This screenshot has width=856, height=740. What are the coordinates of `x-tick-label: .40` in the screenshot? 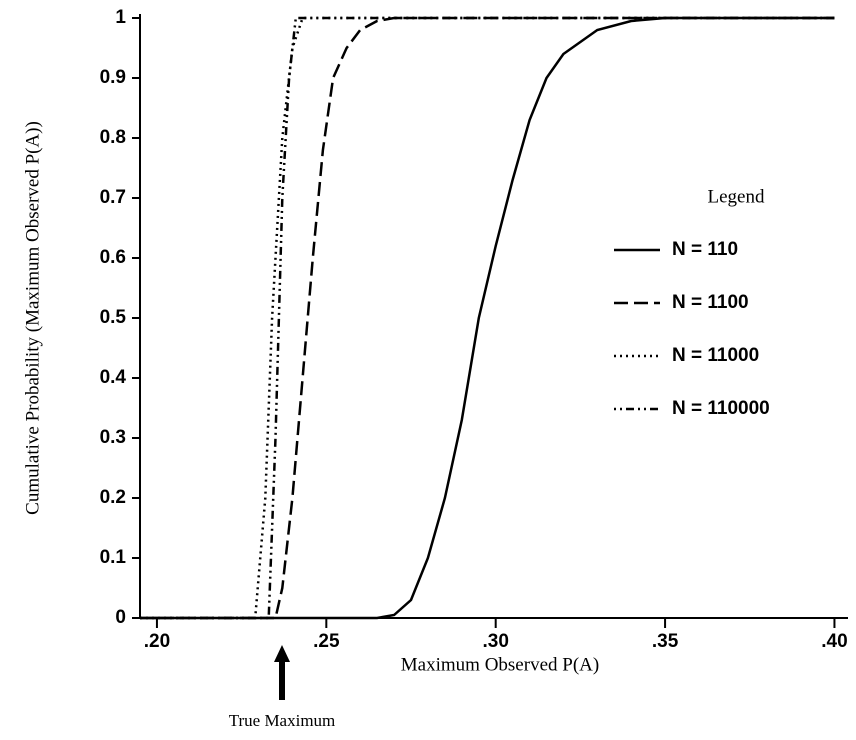 It's located at (834, 641).